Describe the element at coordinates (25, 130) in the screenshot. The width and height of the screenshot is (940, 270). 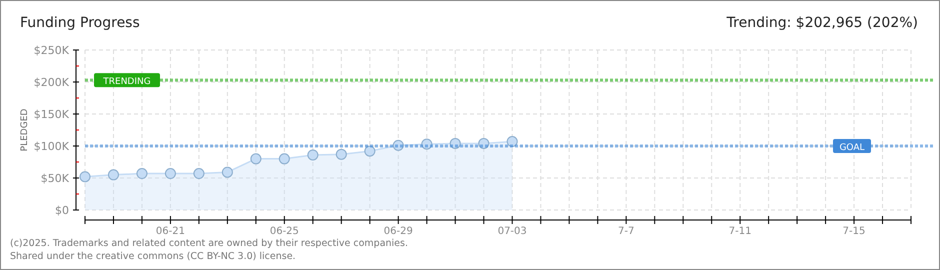
I see `y-axis-title: PLEDGED` at that location.